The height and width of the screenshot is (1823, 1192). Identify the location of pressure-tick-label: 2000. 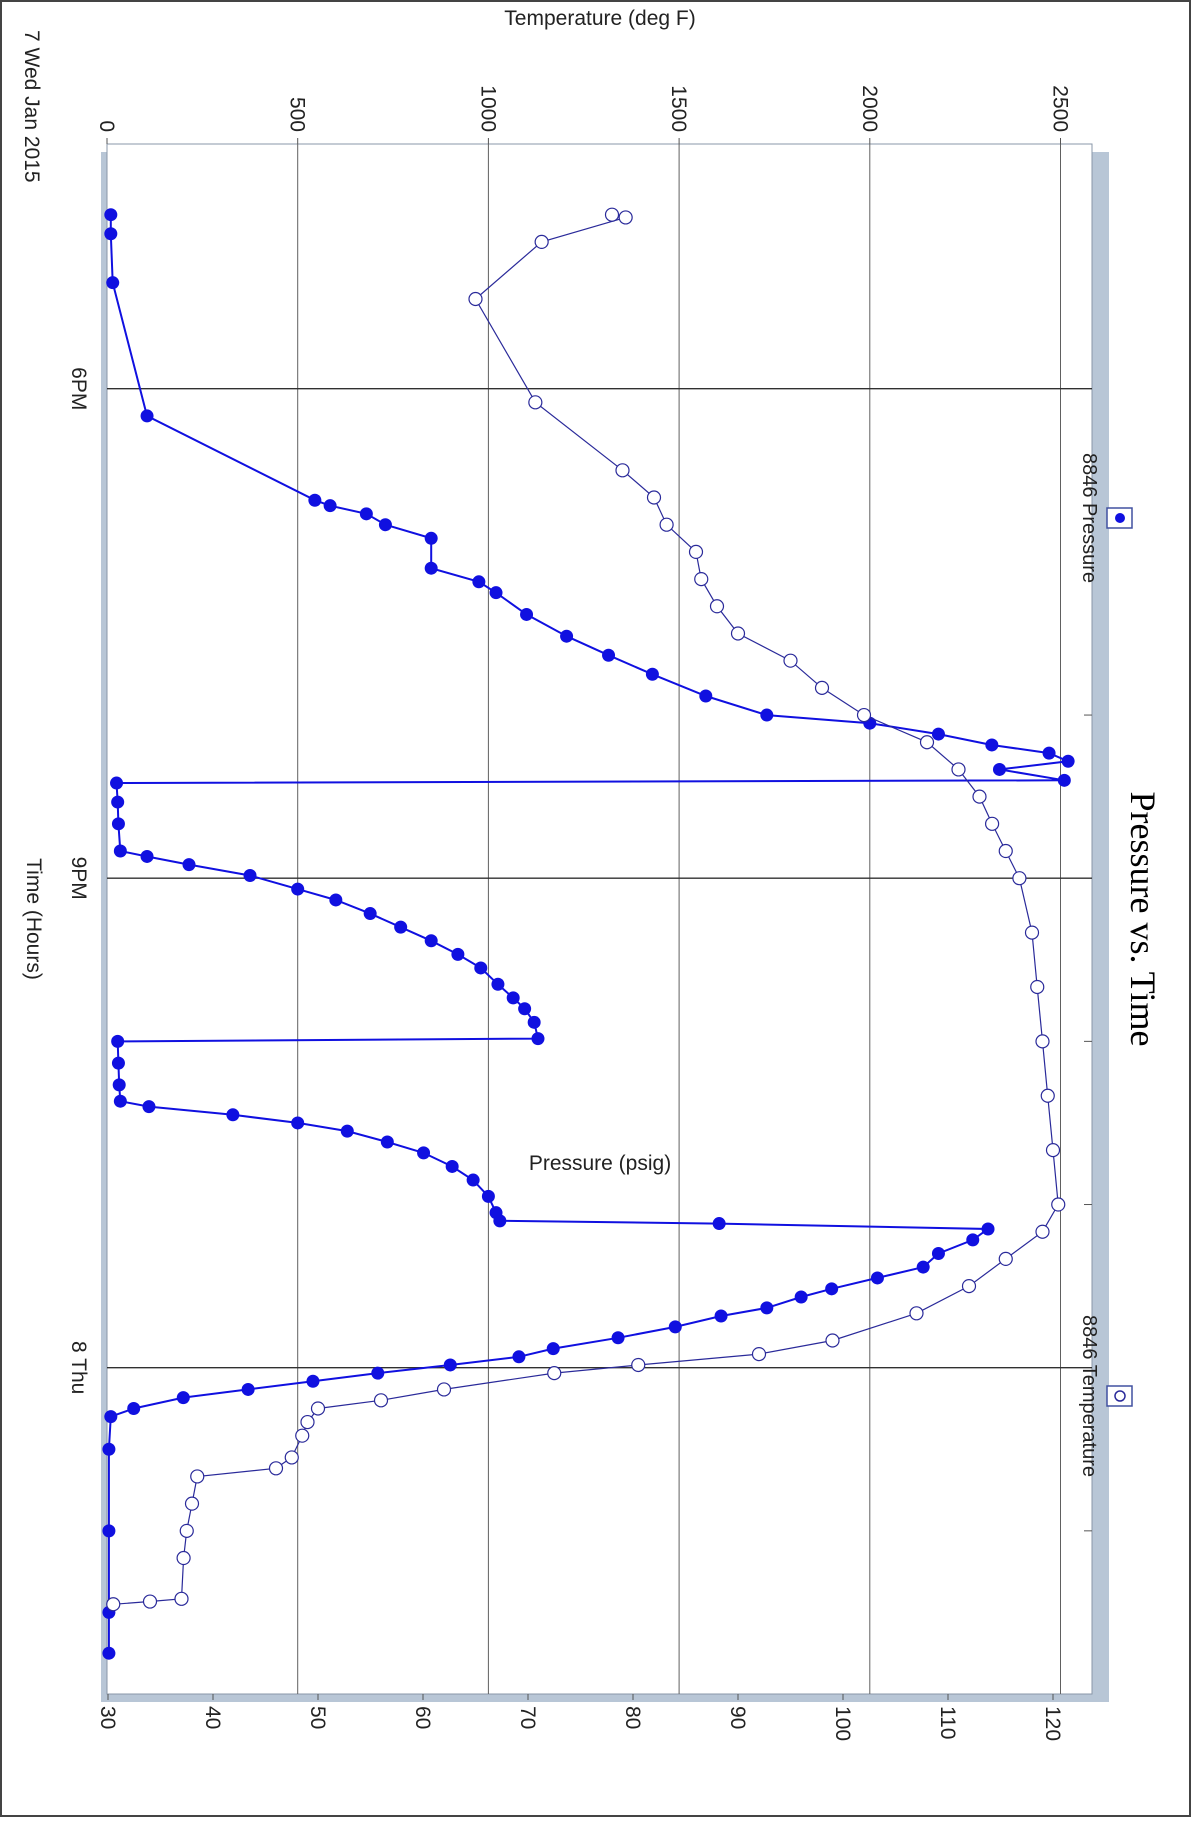
(869, 108).